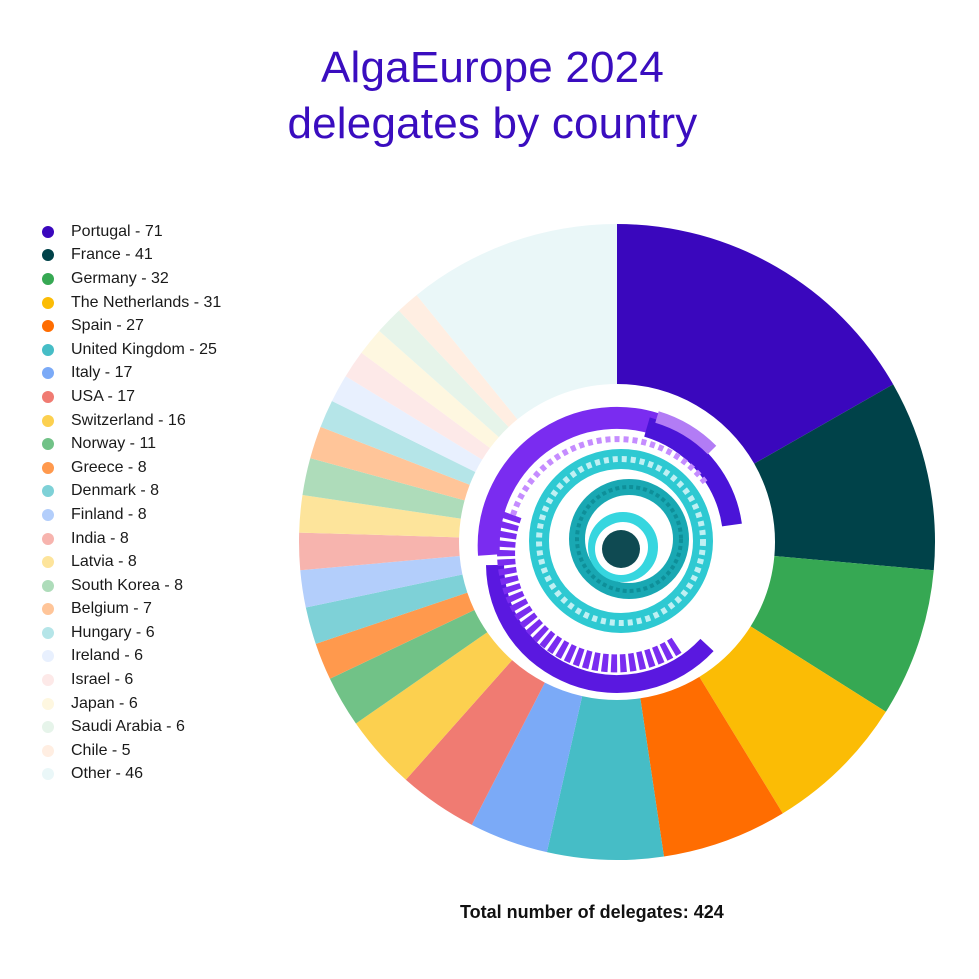  What do you see at coordinates (102, 373) in the screenshot?
I see `legend-label: Italy - 17` at bounding box center [102, 373].